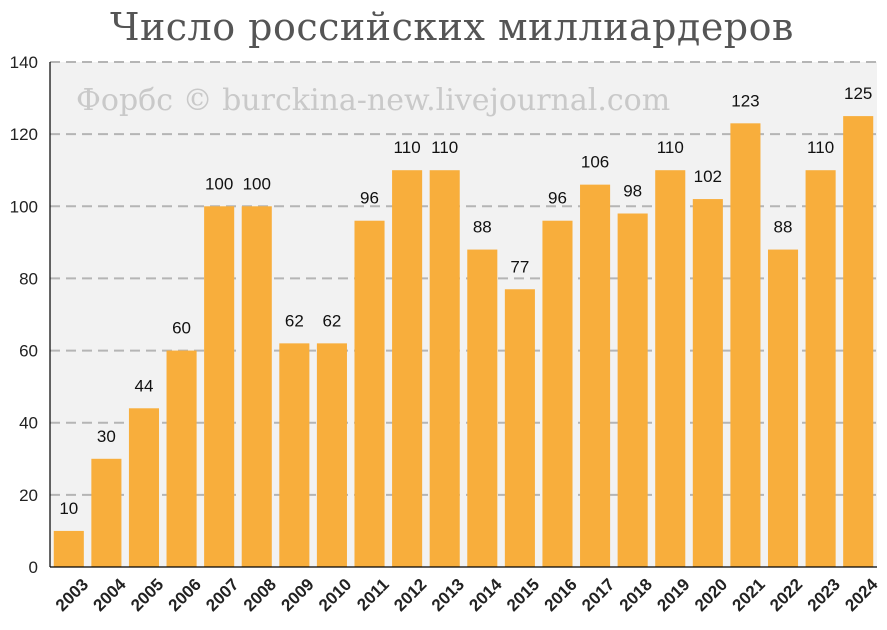 This screenshot has height=630, width=887. What do you see at coordinates (410, 595) in the screenshot?
I see `x-tick-label: 2012` at bounding box center [410, 595].